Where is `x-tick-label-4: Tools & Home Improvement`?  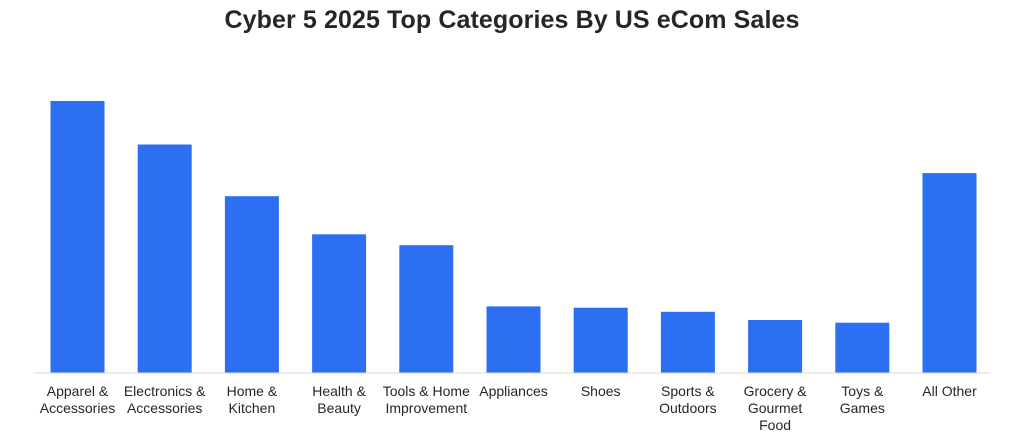
x-tick-label-4: Tools & Home Improvement is located at coordinates (426, 399).